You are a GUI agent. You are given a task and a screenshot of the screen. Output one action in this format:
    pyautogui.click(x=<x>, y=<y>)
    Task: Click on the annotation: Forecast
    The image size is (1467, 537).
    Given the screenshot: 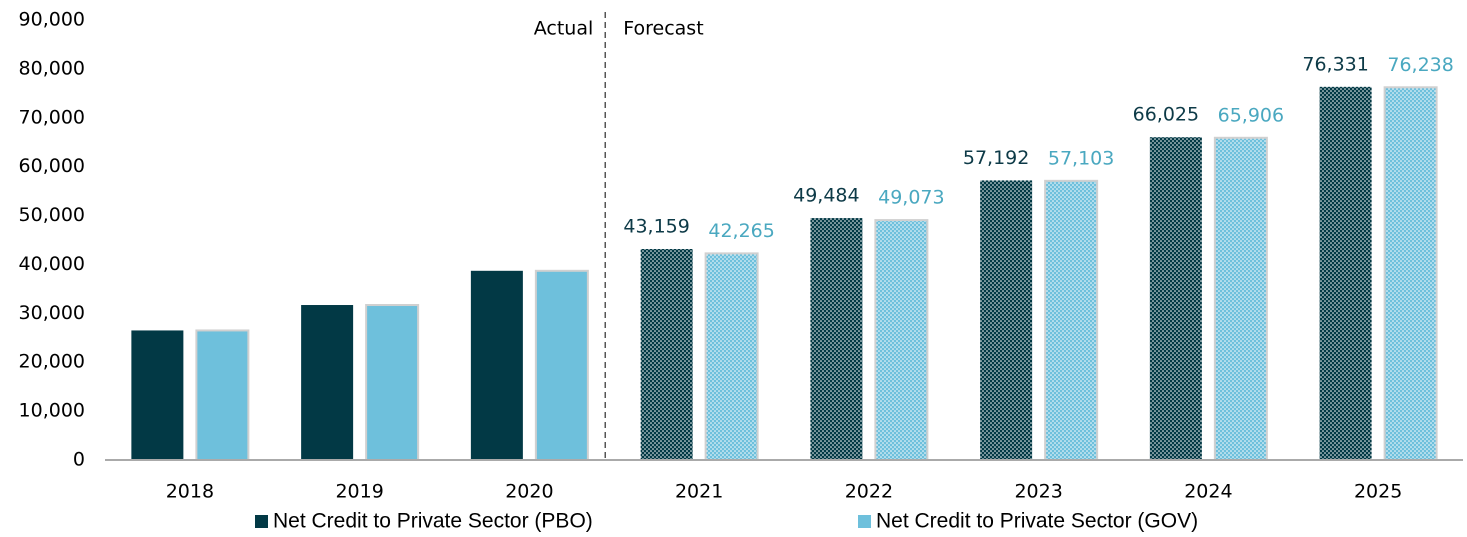 What is the action you would take?
    pyautogui.click(x=663, y=29)
    